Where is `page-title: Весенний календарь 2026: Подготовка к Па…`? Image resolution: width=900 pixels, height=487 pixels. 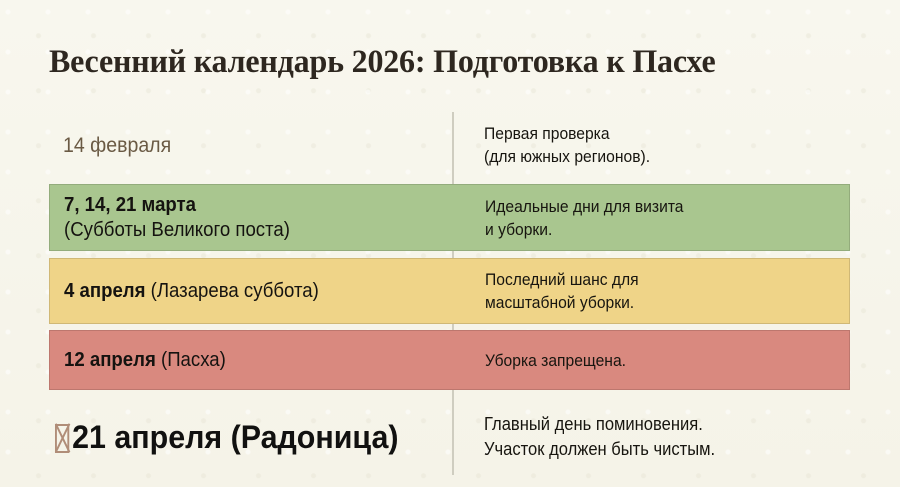
page-title: Весенний календарь 2026: Подготовка к Па… is located at coordinates (382, 62).